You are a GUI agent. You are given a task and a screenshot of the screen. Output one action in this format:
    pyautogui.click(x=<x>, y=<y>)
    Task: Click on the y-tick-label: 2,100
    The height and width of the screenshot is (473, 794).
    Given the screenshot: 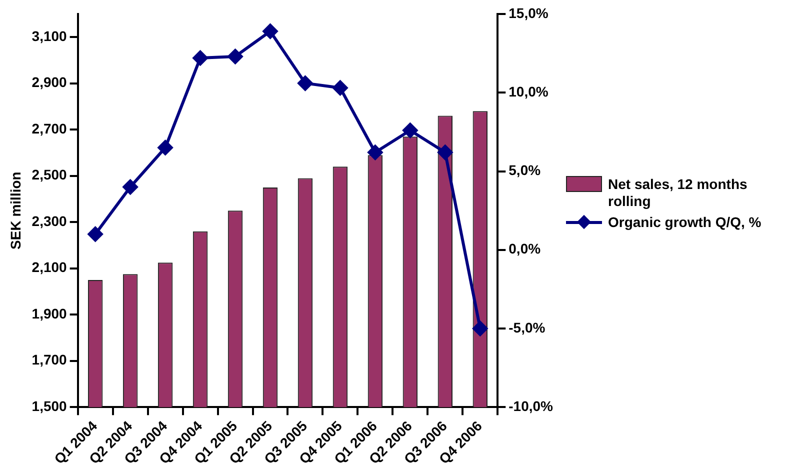 What is the action you would take?
    pyautogui.click(x=50, y=267)
    